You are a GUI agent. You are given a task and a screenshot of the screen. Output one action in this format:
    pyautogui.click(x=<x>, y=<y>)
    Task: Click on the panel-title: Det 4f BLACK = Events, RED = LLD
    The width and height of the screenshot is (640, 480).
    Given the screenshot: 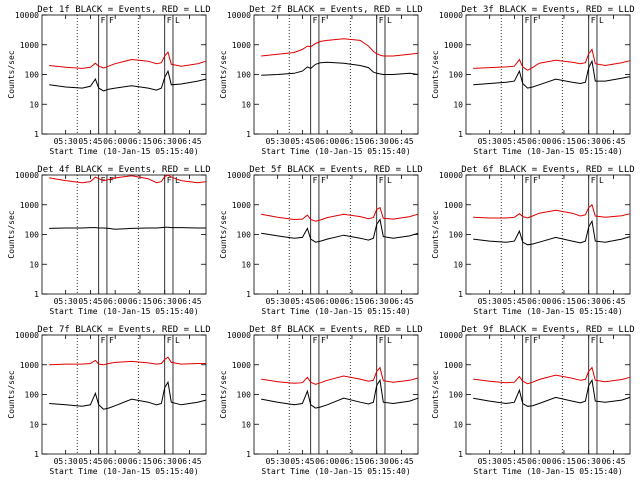 What is the action you would take?
    pyautogui.click(x=123, y=170)
    